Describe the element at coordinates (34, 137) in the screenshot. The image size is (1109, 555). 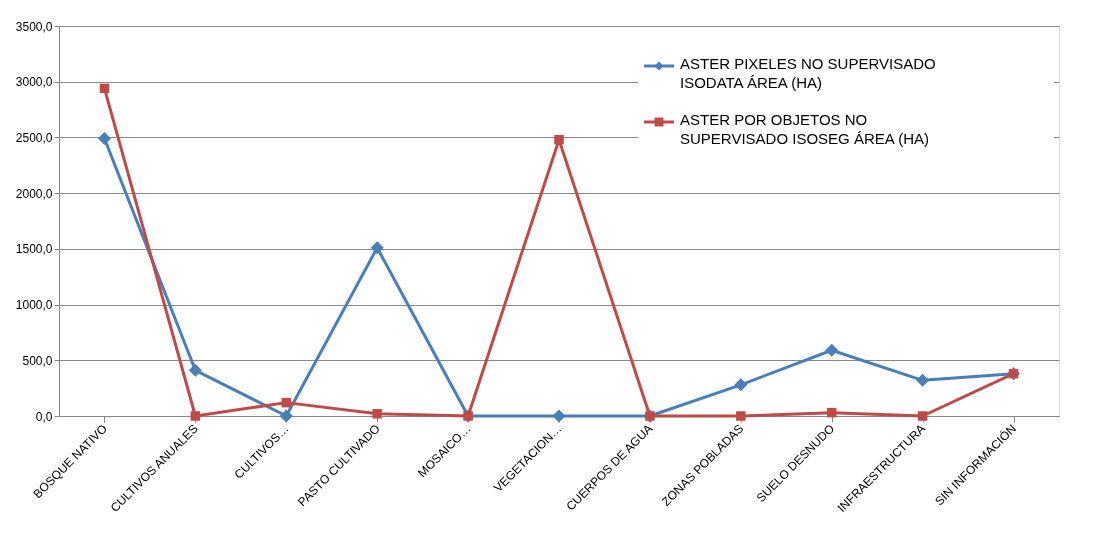
I see `y-tick-label: 2500,0` at that location.